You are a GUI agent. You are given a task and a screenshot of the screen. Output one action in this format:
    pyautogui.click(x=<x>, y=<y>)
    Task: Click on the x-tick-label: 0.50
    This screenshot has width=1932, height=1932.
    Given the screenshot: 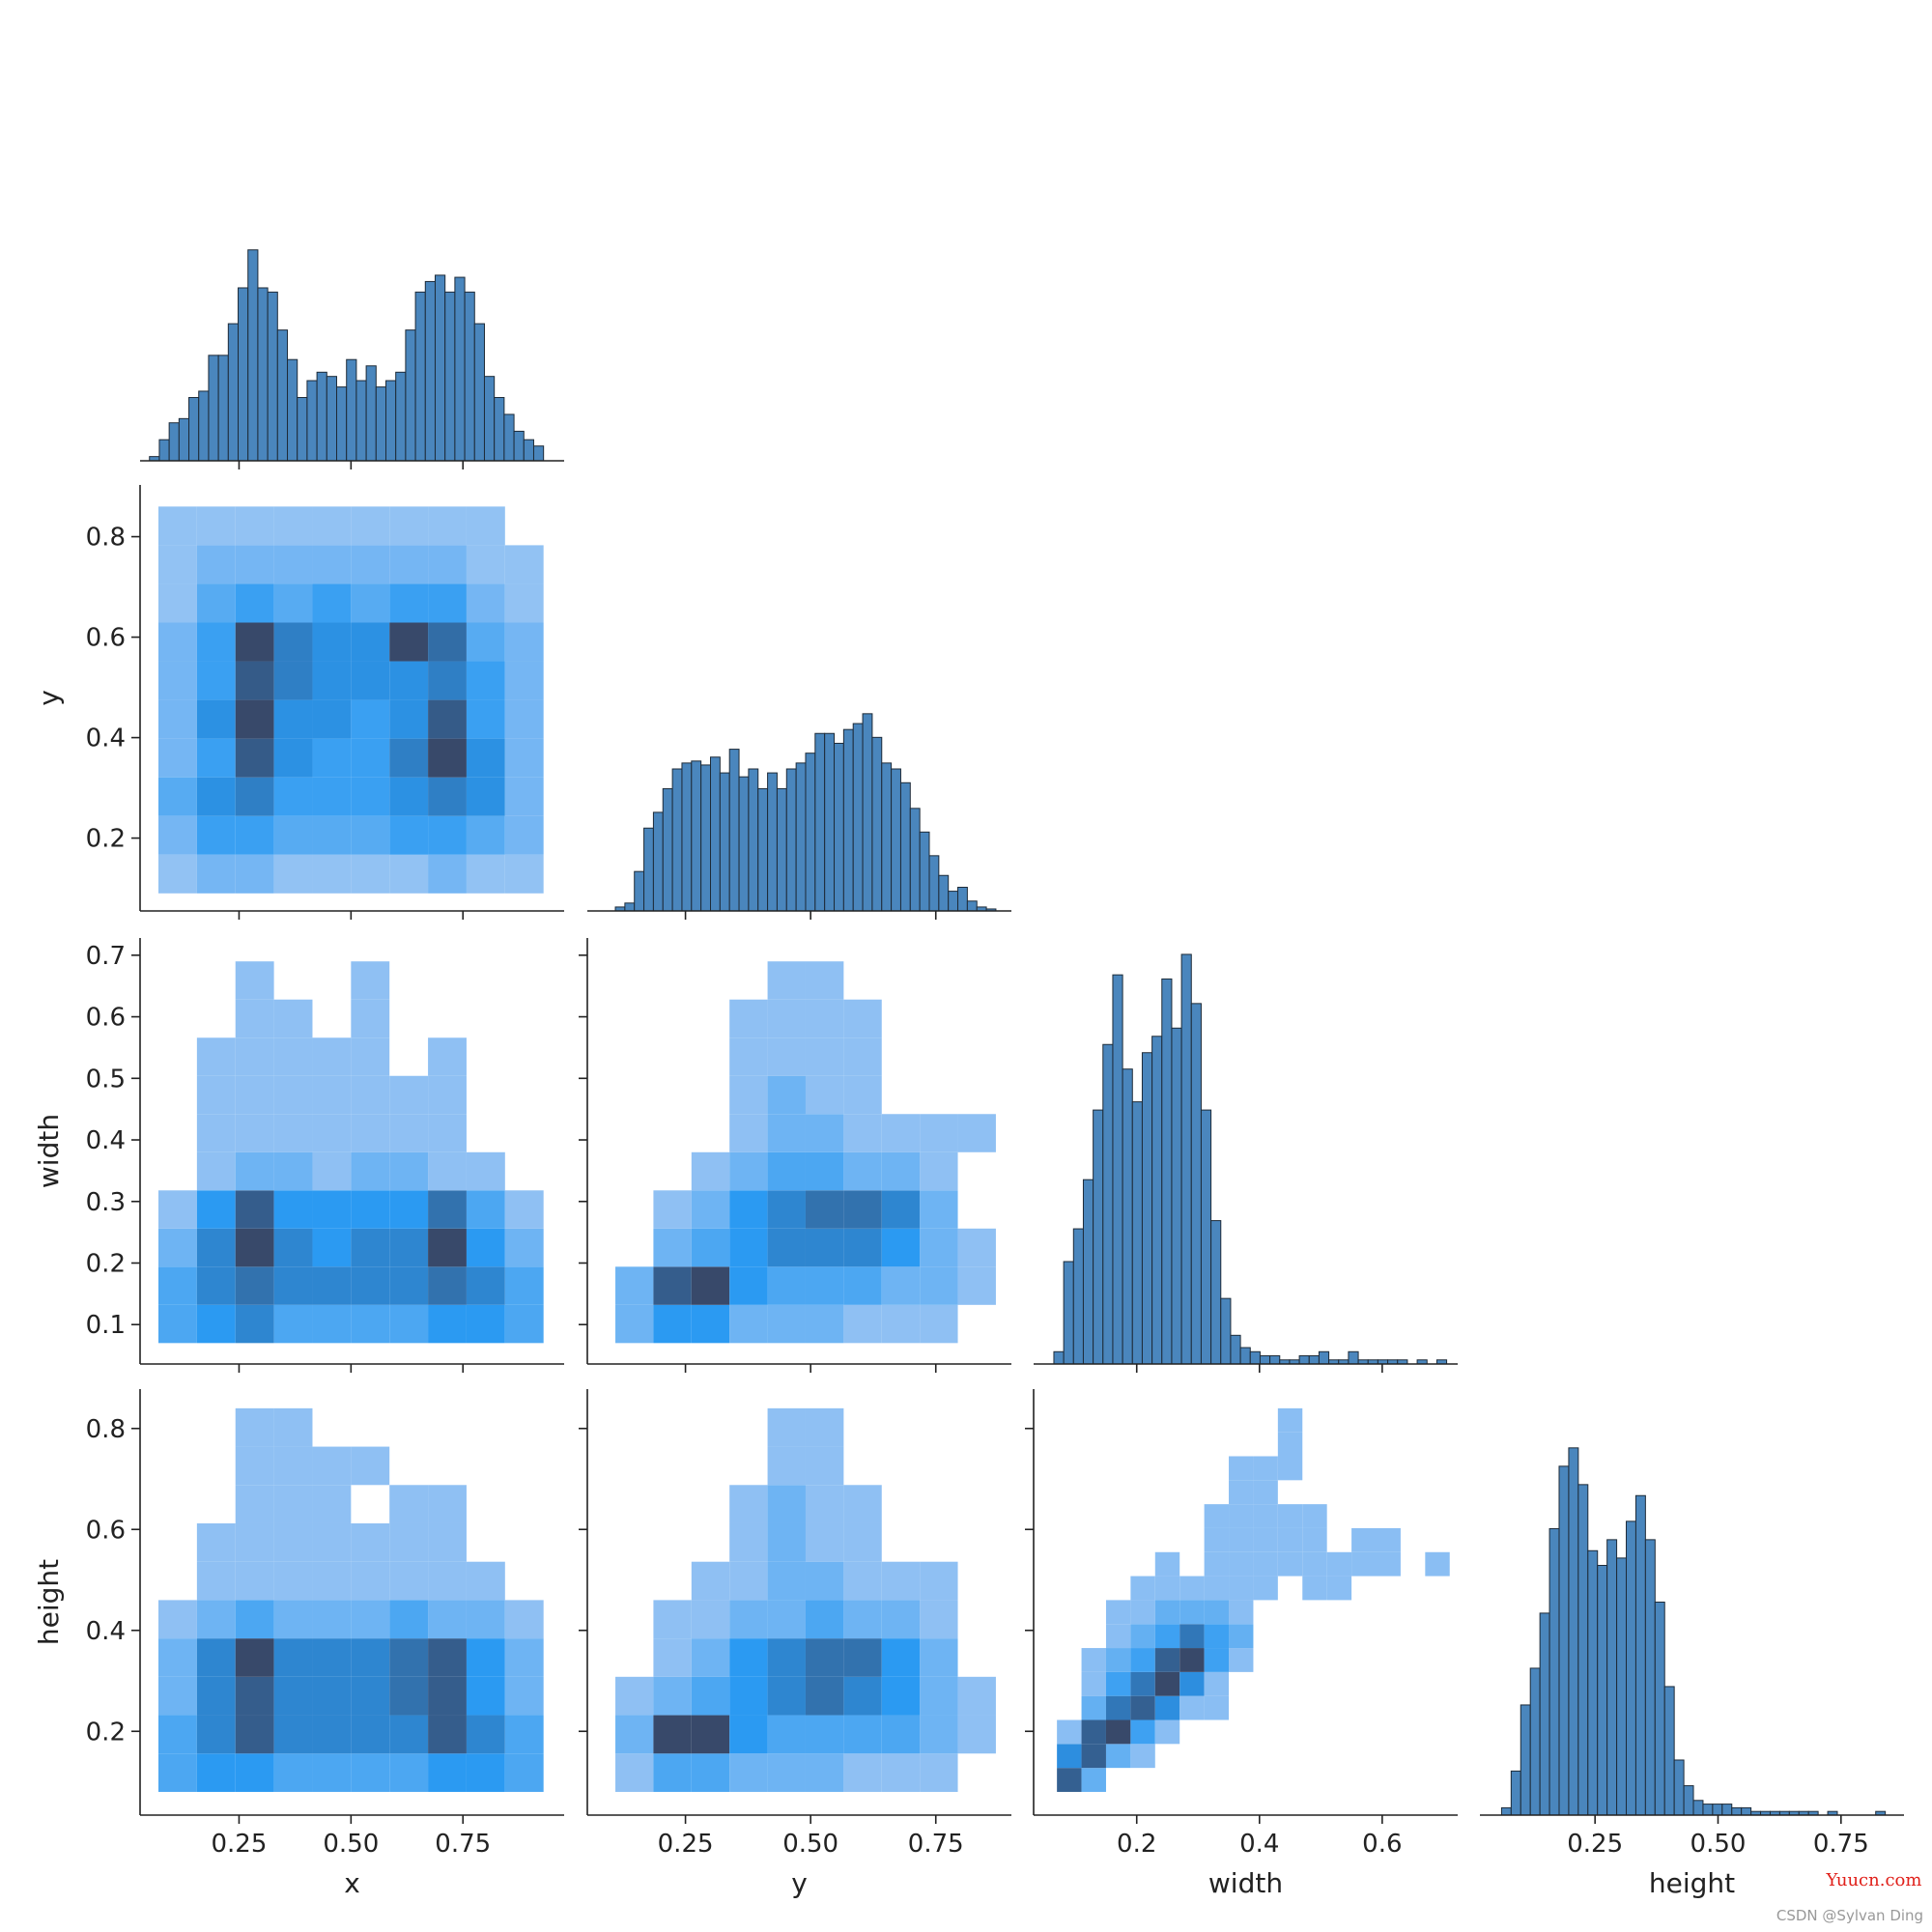 What is the action you would take?
    pyautogui.click(x=1718, y=1844)
    